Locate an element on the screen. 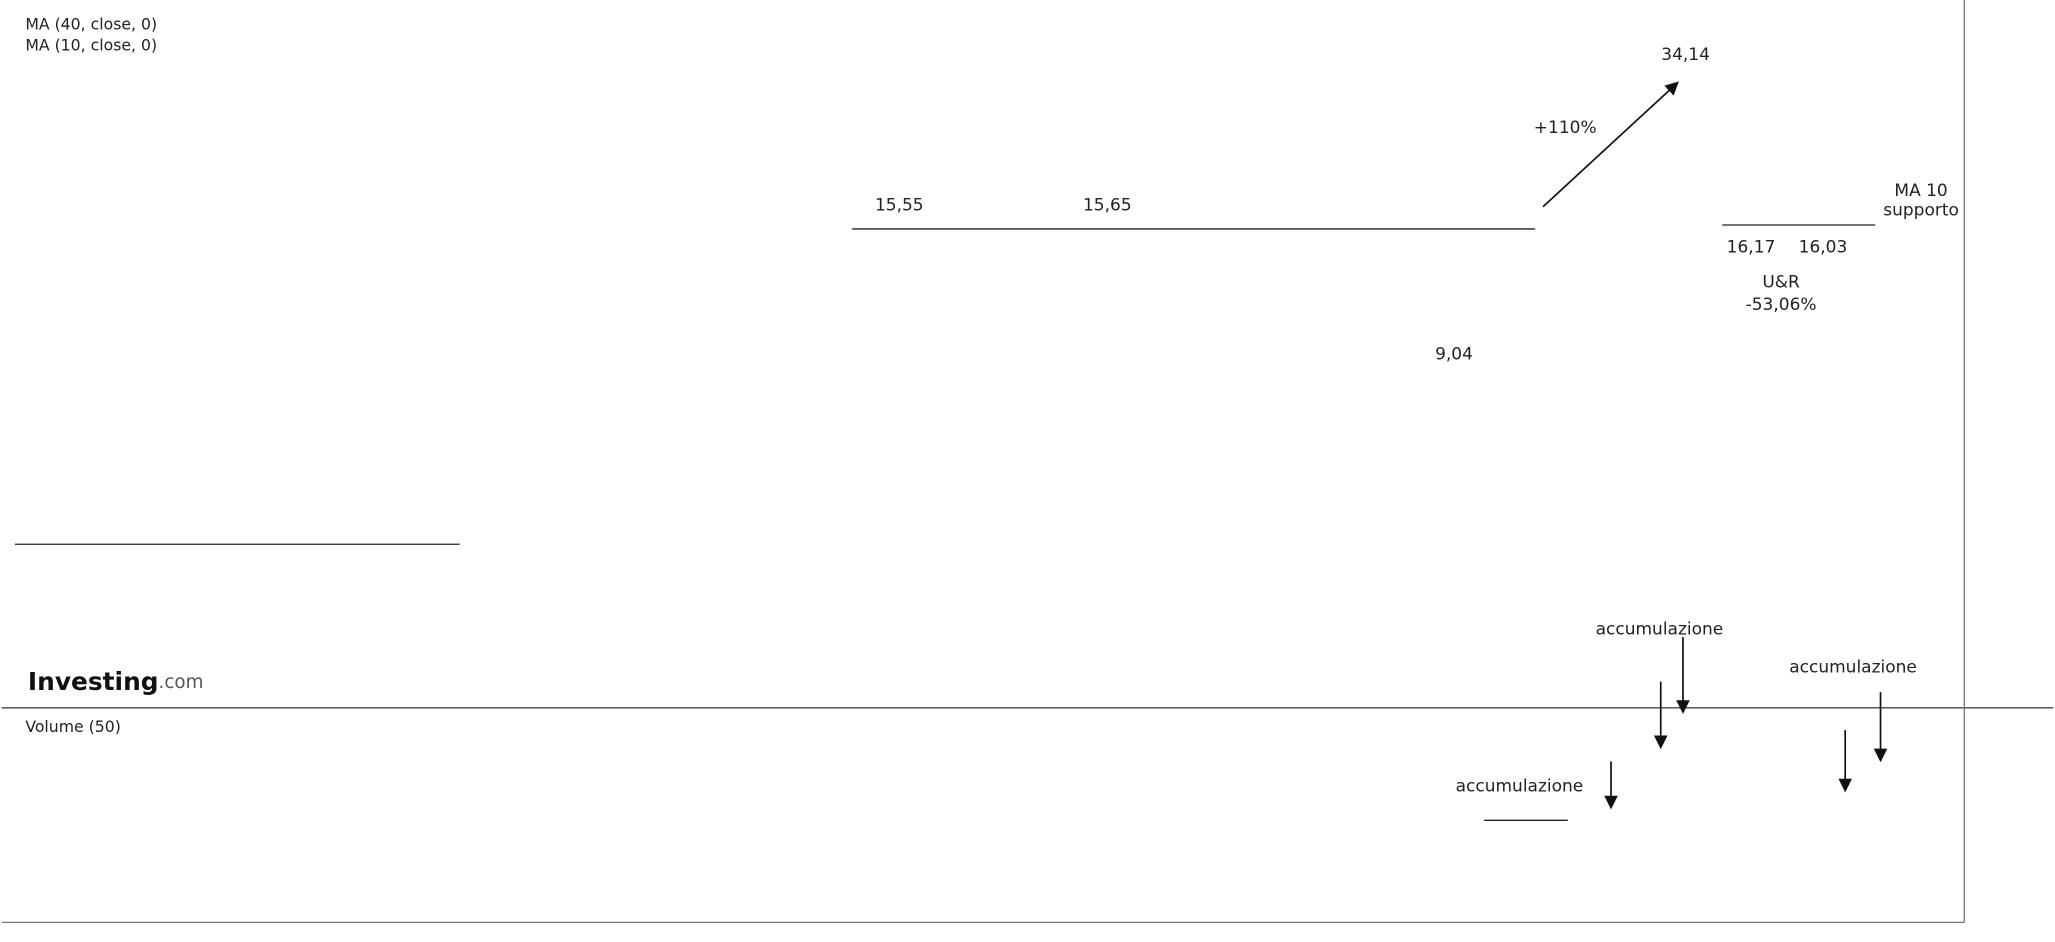 The width and height of the screenshot is (2055, 942). annotation: supporto is located at coordinates (1921, 211).